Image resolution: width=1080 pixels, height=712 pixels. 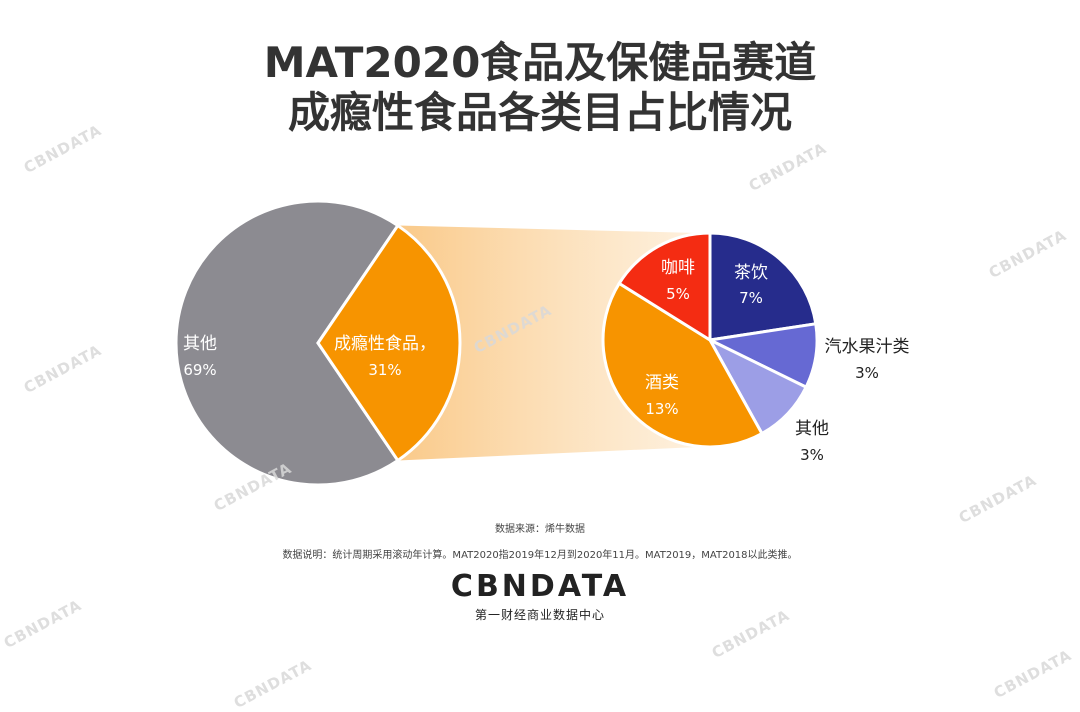 What do you see at coordinates (763, 286) in the screenshot?
I see `slice-tea` at bounding box center [763, 286].